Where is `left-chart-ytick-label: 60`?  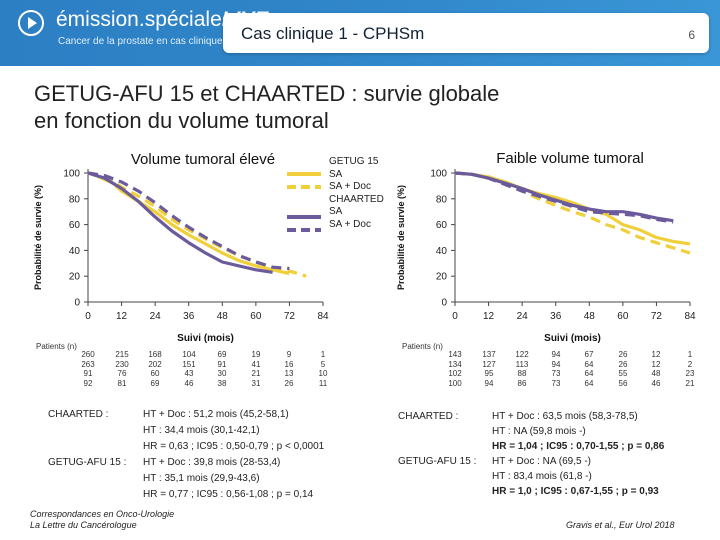 left-chart-ytick-label: 60 is located at coordinates (75, 225).